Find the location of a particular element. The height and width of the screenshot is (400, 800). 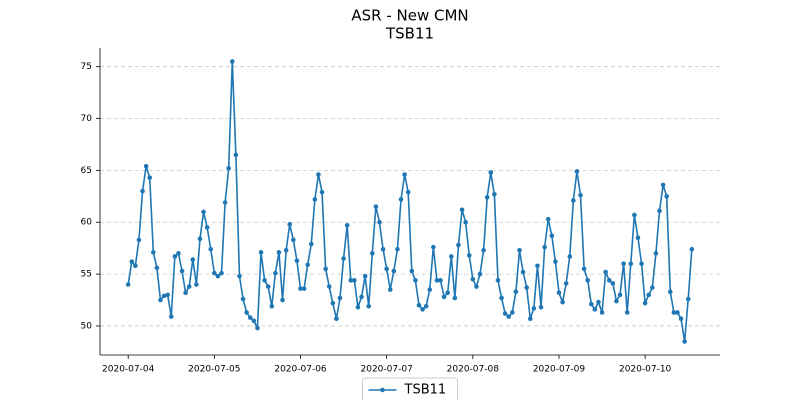

x-tick-label: 2020-07-08 is located at coordinates (473, 370).